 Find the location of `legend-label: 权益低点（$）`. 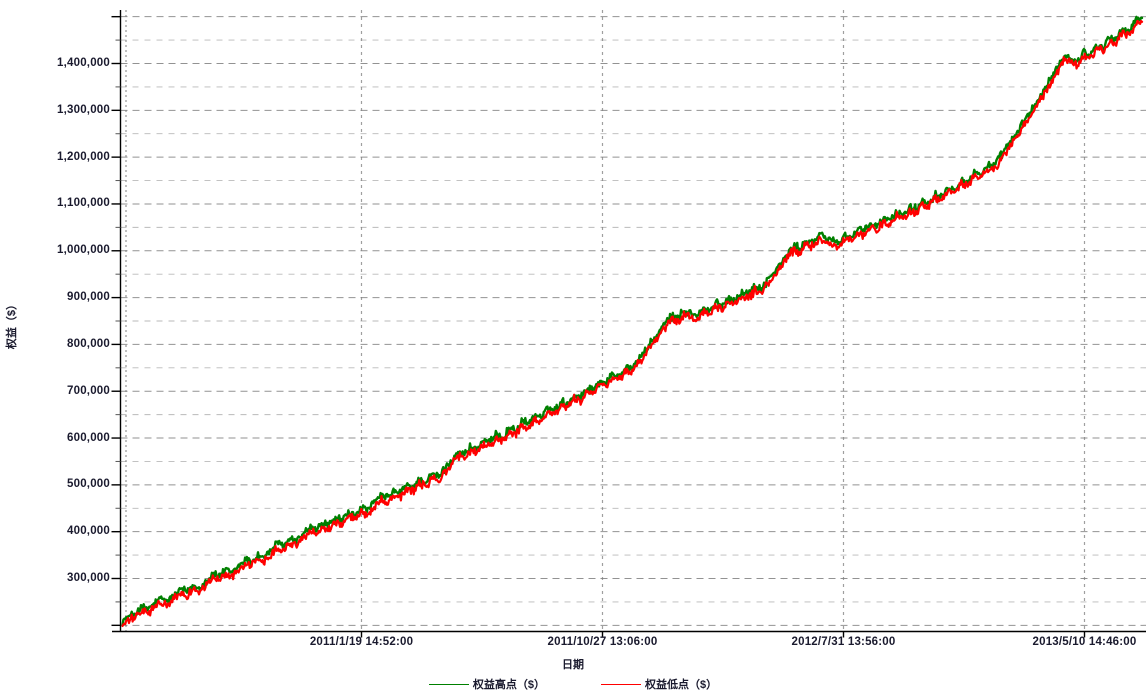

legend-label: 权益低点（$） is located at coordinates (681, 685).